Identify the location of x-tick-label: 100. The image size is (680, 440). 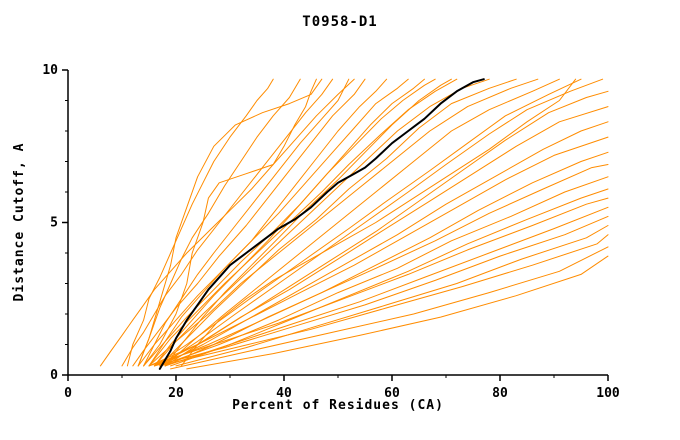
(608, 393).